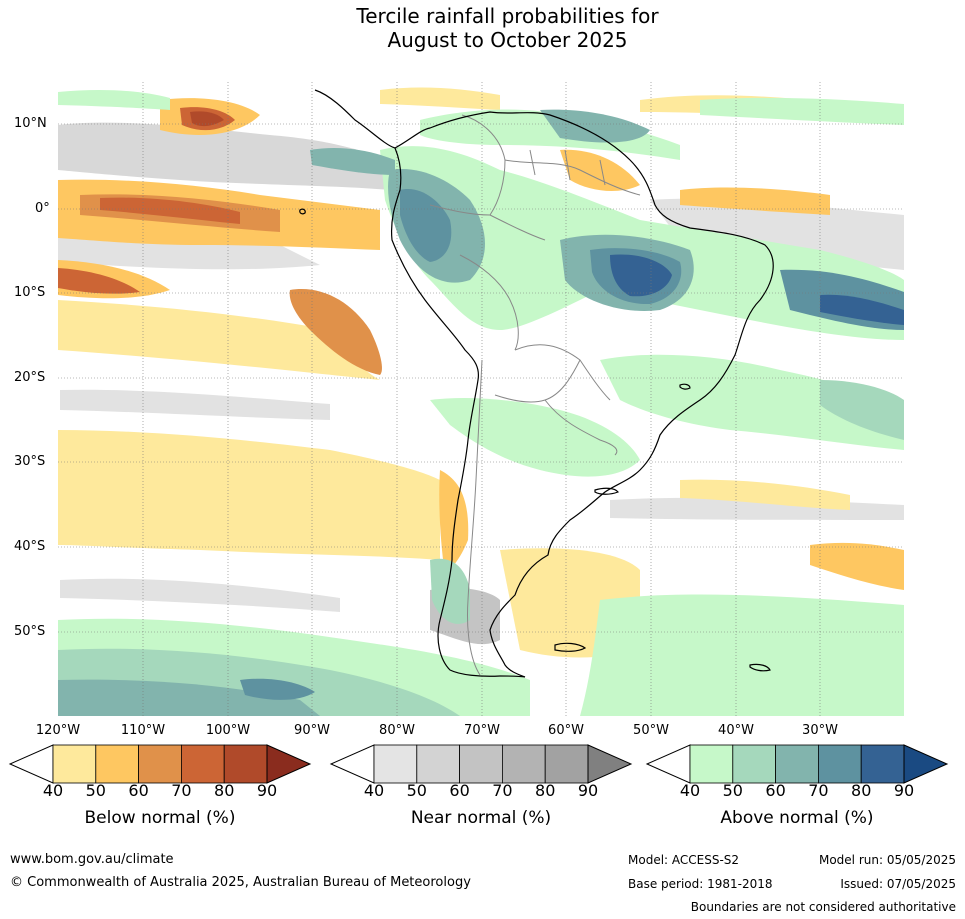 The image size is (965, 919). Describe the element at coordinates (30, 631) in the screenshot. I see `lat-label-50s: 50°S` at that location.